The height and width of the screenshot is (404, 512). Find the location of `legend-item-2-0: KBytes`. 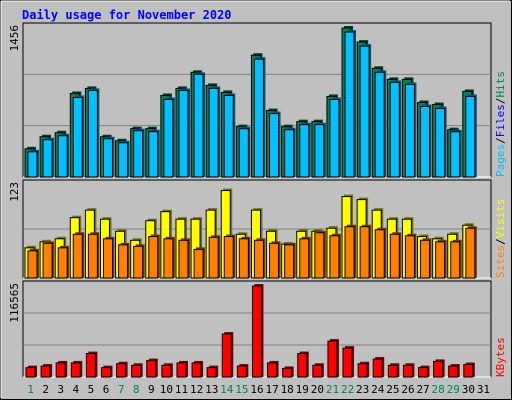

legend-item-2-0: KBytes is located at coordinates (500, 357).